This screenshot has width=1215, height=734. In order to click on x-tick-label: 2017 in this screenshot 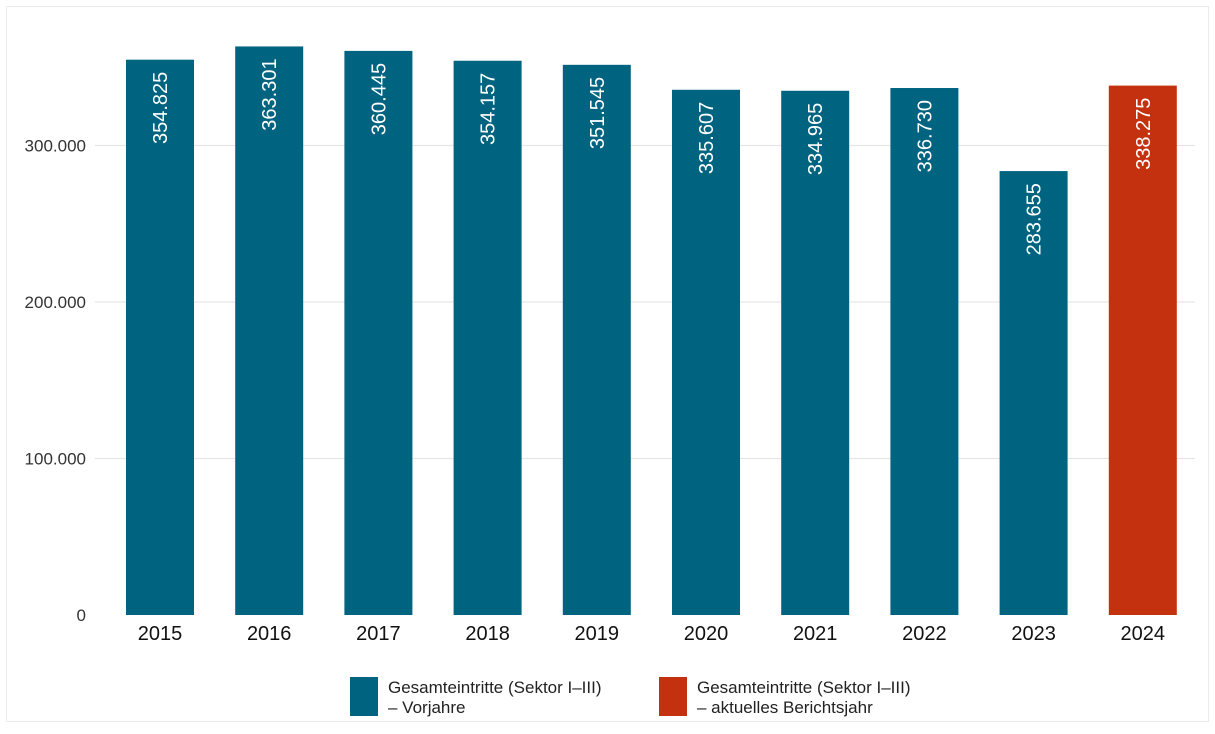, I will do `click(378, 634)`.